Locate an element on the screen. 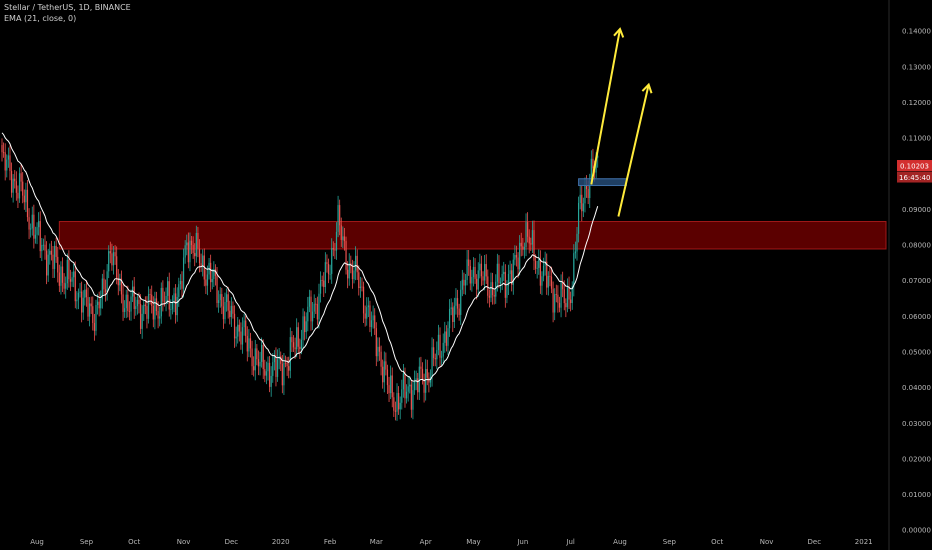 The image size is (932, 550). symbol-title: Stellar / TetherUS, 1D, BINANCE is located at coordinates (67, 7).